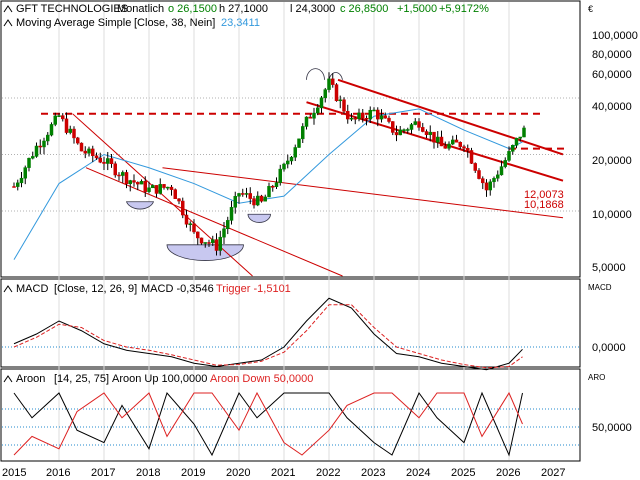 The image size is (640, 480). Describe the element at coordinates (508, 473) in the screenshot. I see `x-tick: 2026` at that location.